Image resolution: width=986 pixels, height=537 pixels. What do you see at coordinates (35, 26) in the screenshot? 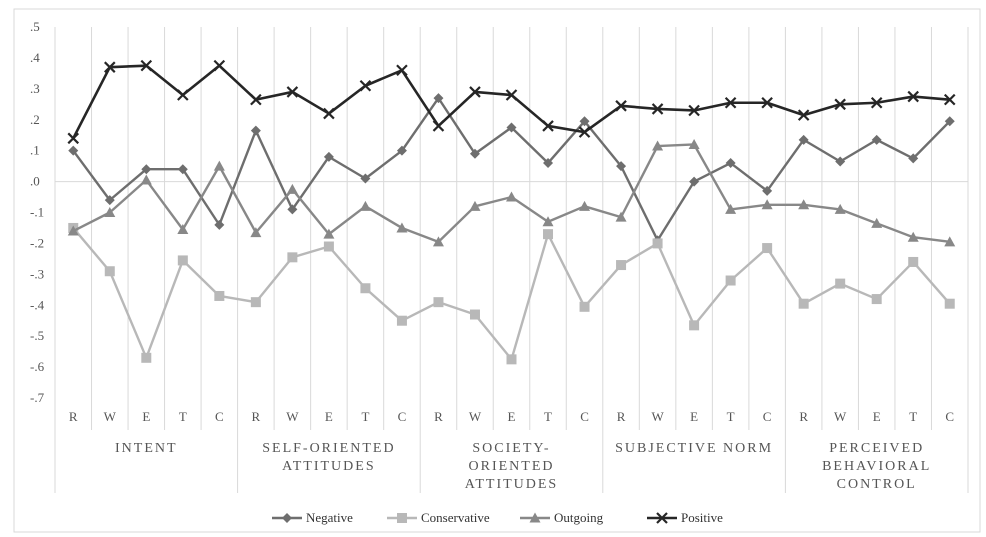
I see `y-tick-label: .5` at bounding box center [35, 26].